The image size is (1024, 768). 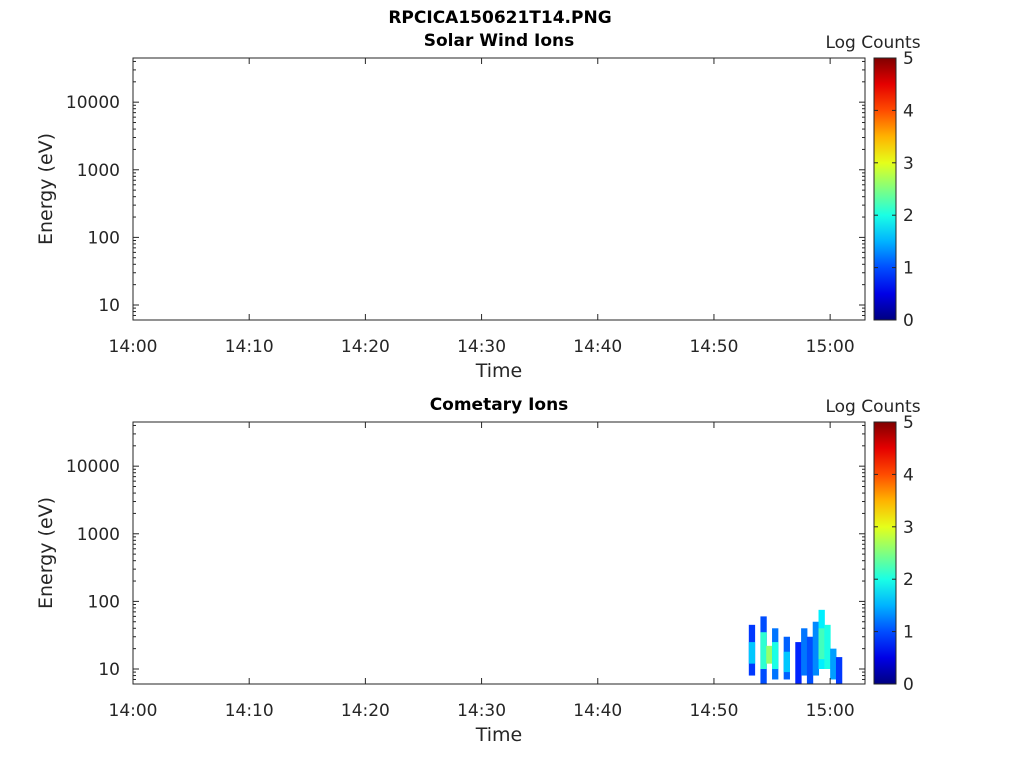 What do you see at coordinates (499, 405) in the screenshot?
I see `panel-title-cometary: Cometary Ions` at bounding box center [499, 405].